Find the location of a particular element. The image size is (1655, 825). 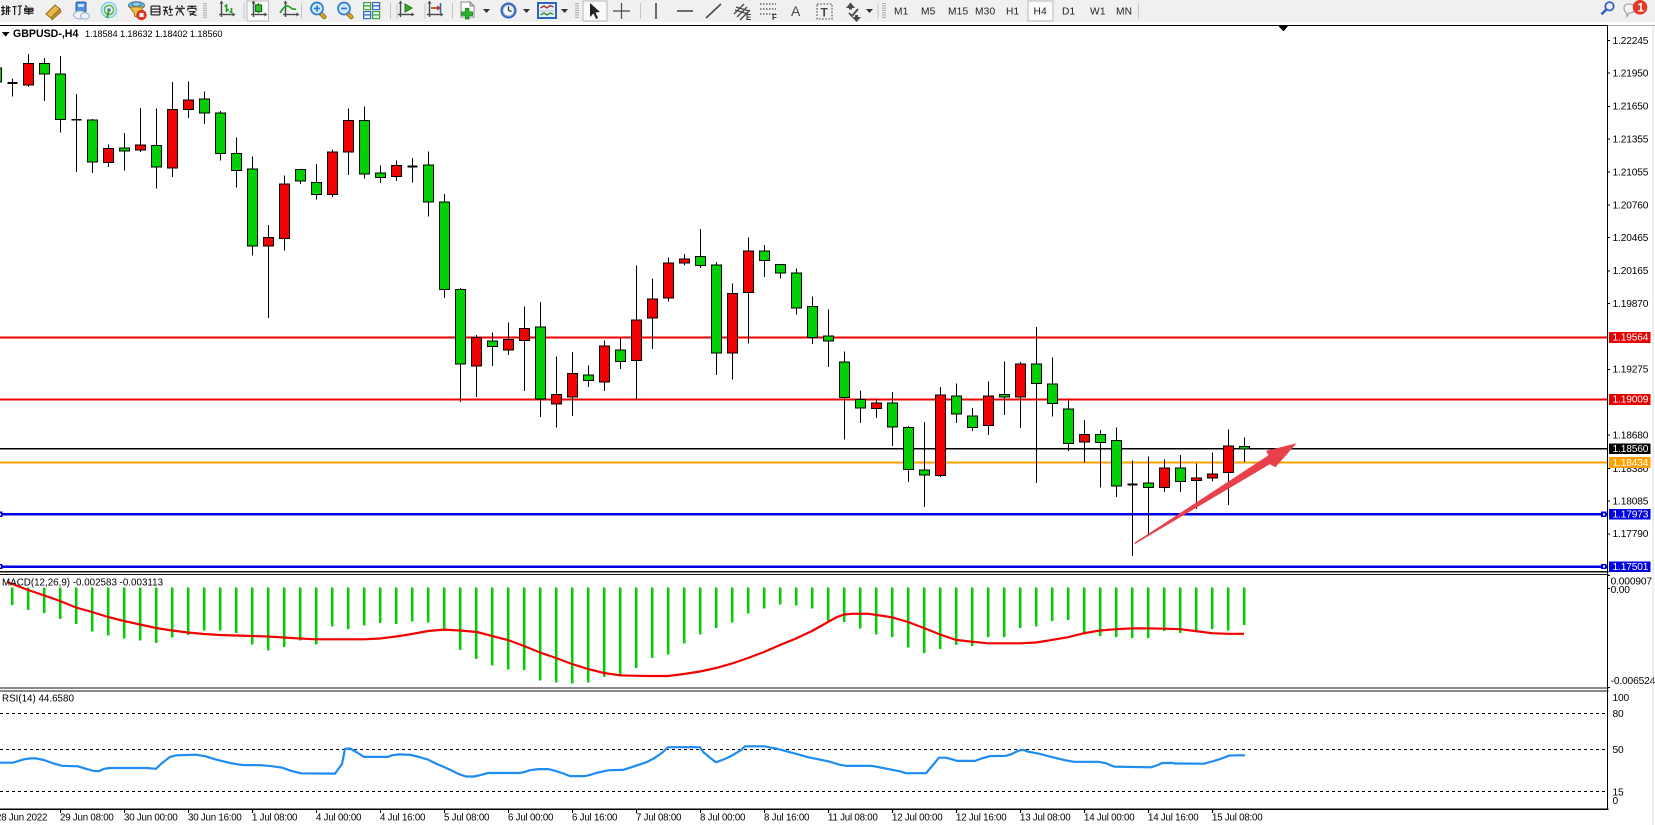

svg-text: 14 Jul 16:00 is located at coordinates (1173, 817).